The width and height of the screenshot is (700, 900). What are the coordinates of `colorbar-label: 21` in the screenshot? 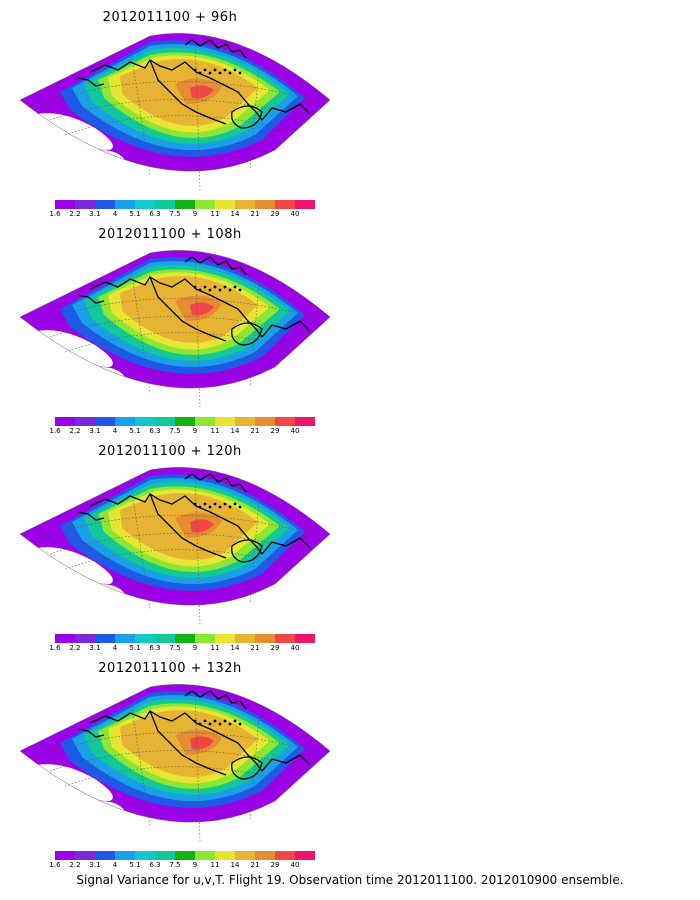 It's located at (255, 865).